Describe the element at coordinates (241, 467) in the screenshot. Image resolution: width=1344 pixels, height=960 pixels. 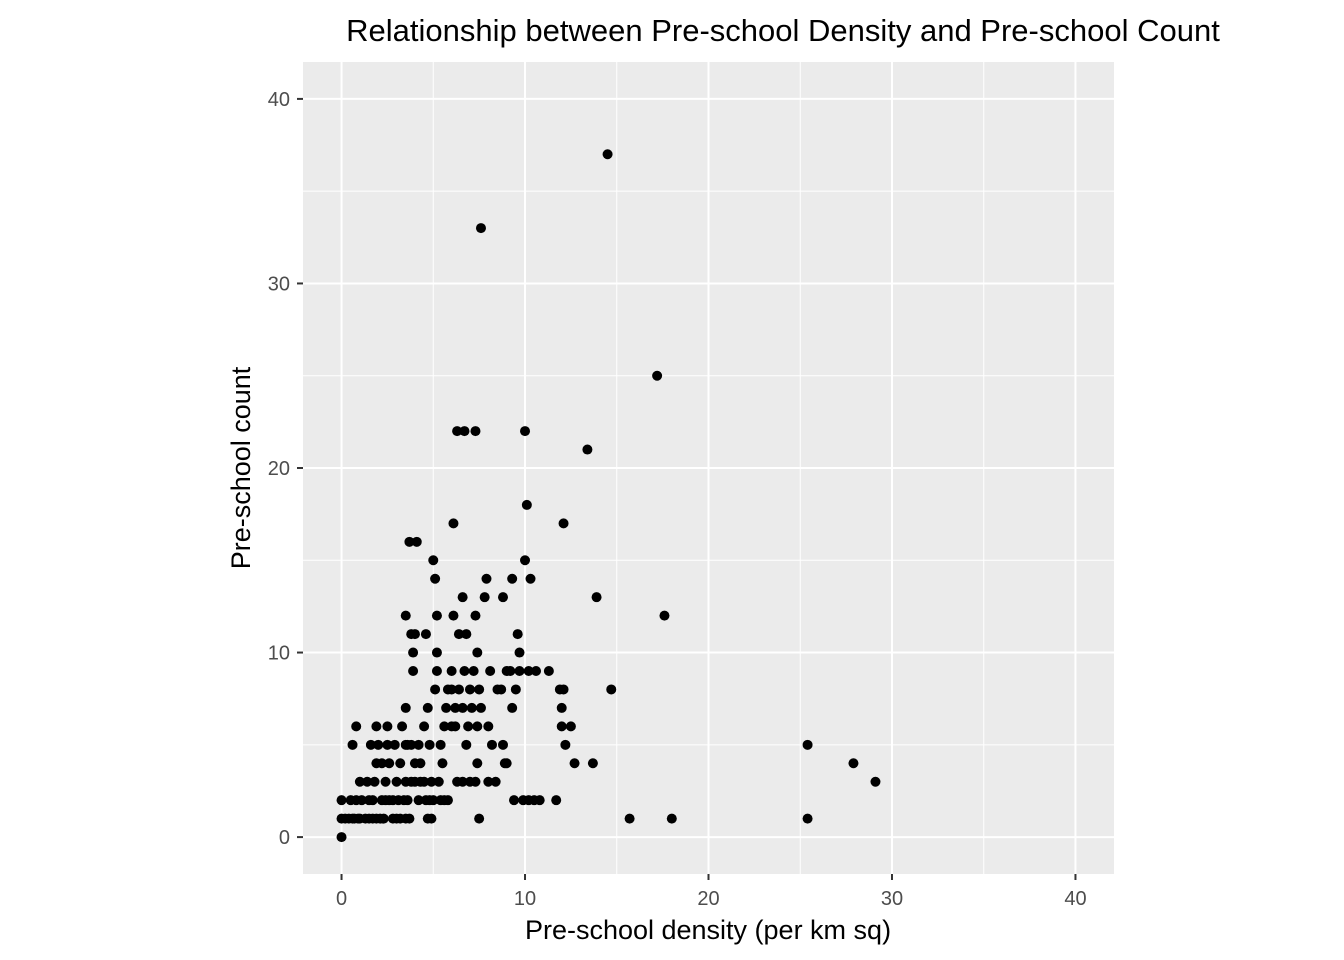
I see `y-axis-title: Pre-school count` at that location.